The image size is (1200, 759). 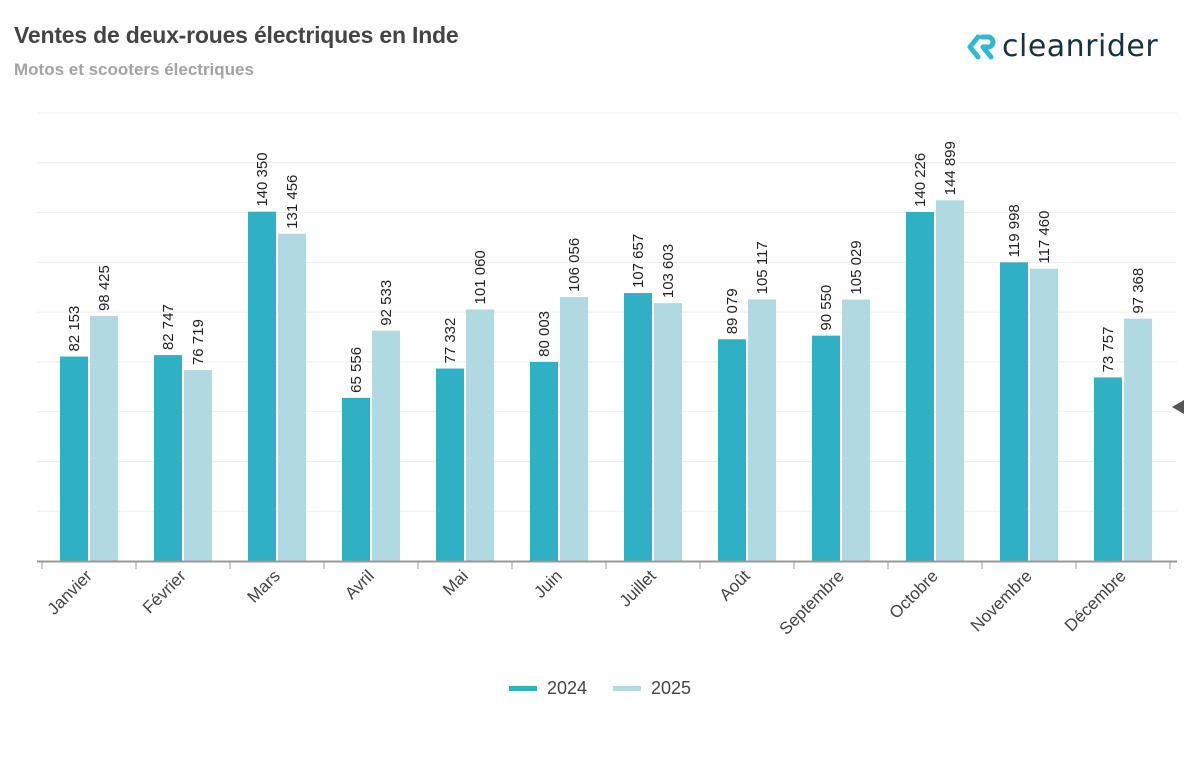 I want to click on bar-2025-avril, so click(x=386, y=445).